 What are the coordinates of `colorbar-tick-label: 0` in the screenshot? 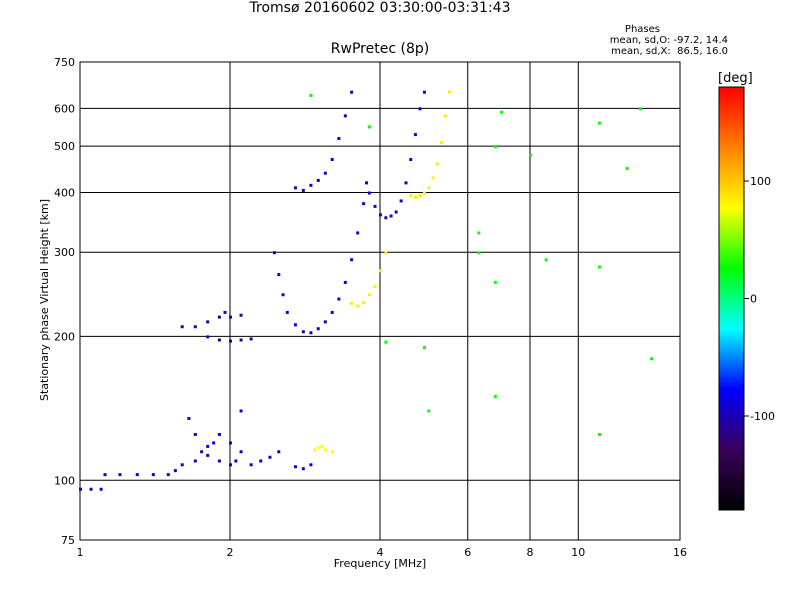 It's located at (753, 299).